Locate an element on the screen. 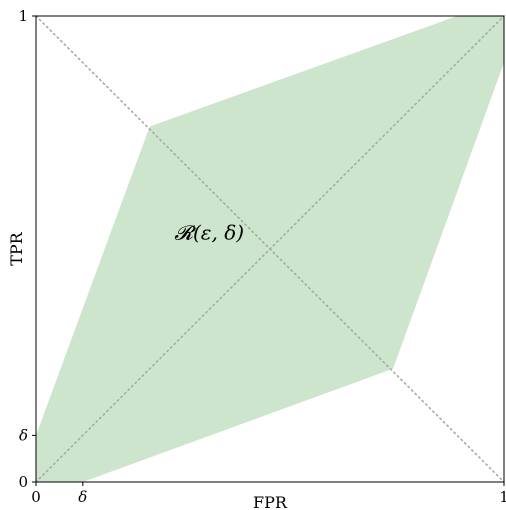  y-ticks: 0 δ 1 is located at coordinates (27, 249).